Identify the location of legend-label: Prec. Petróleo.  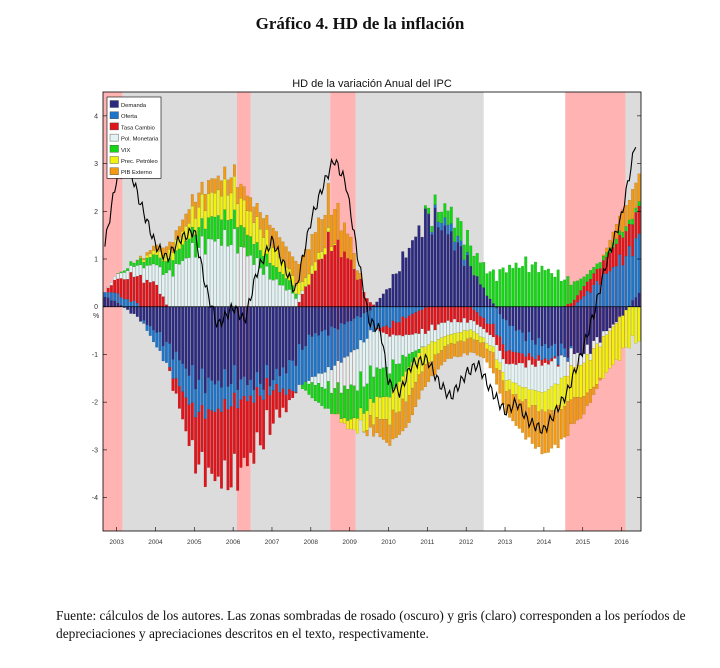
(139, 162).